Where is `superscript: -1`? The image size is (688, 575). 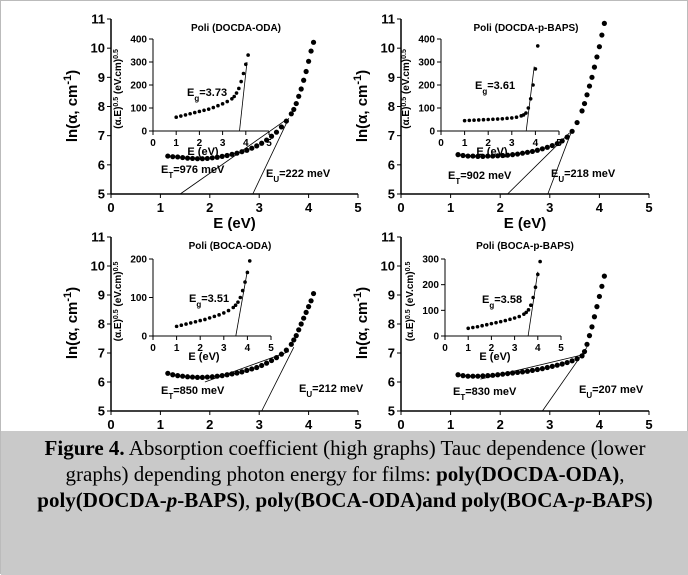
superscript: -1 is located at coordinates (358, 80).